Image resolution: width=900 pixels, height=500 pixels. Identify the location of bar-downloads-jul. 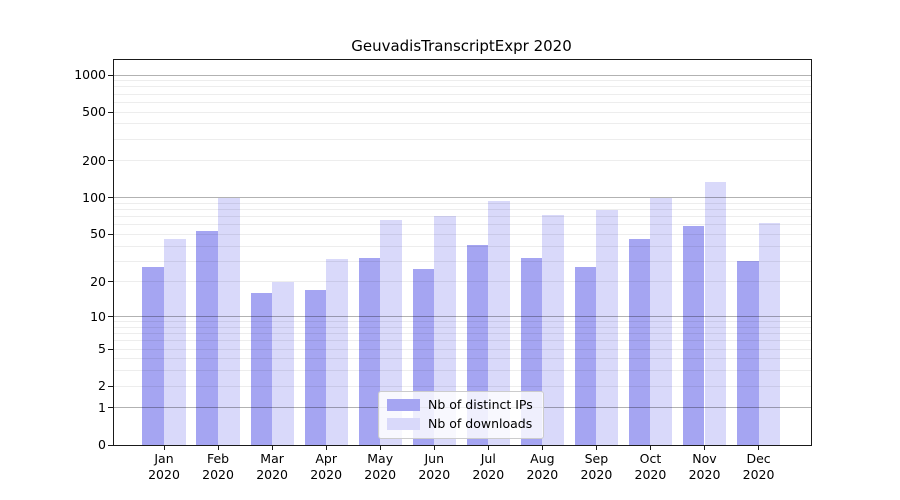
(499, 322).